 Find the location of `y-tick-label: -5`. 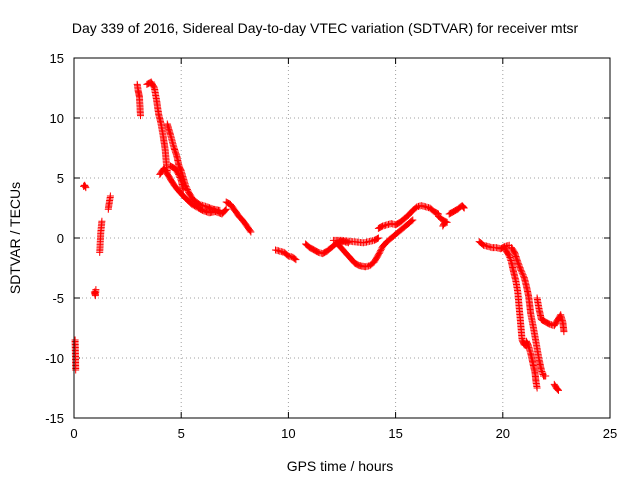

y-tick-label: -5 is located at coordinates (58, 298).